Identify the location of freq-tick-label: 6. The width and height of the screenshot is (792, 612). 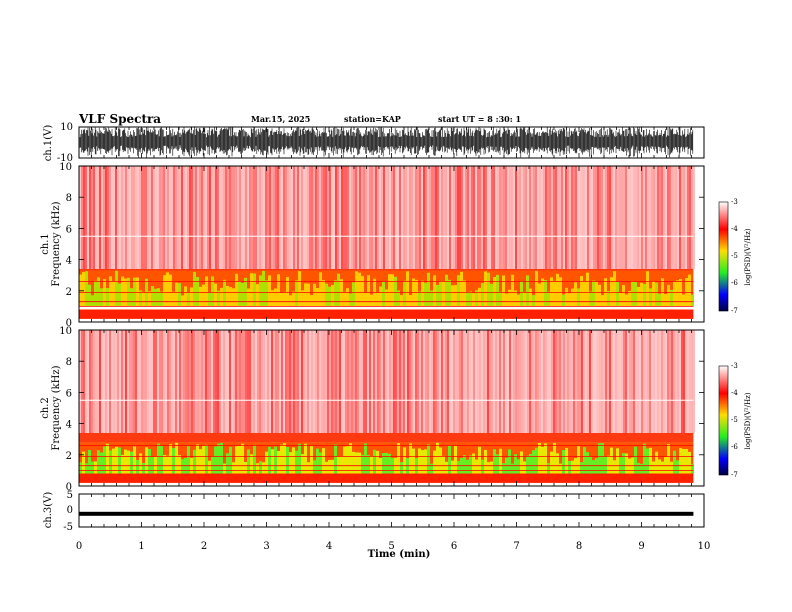
(69, 229).